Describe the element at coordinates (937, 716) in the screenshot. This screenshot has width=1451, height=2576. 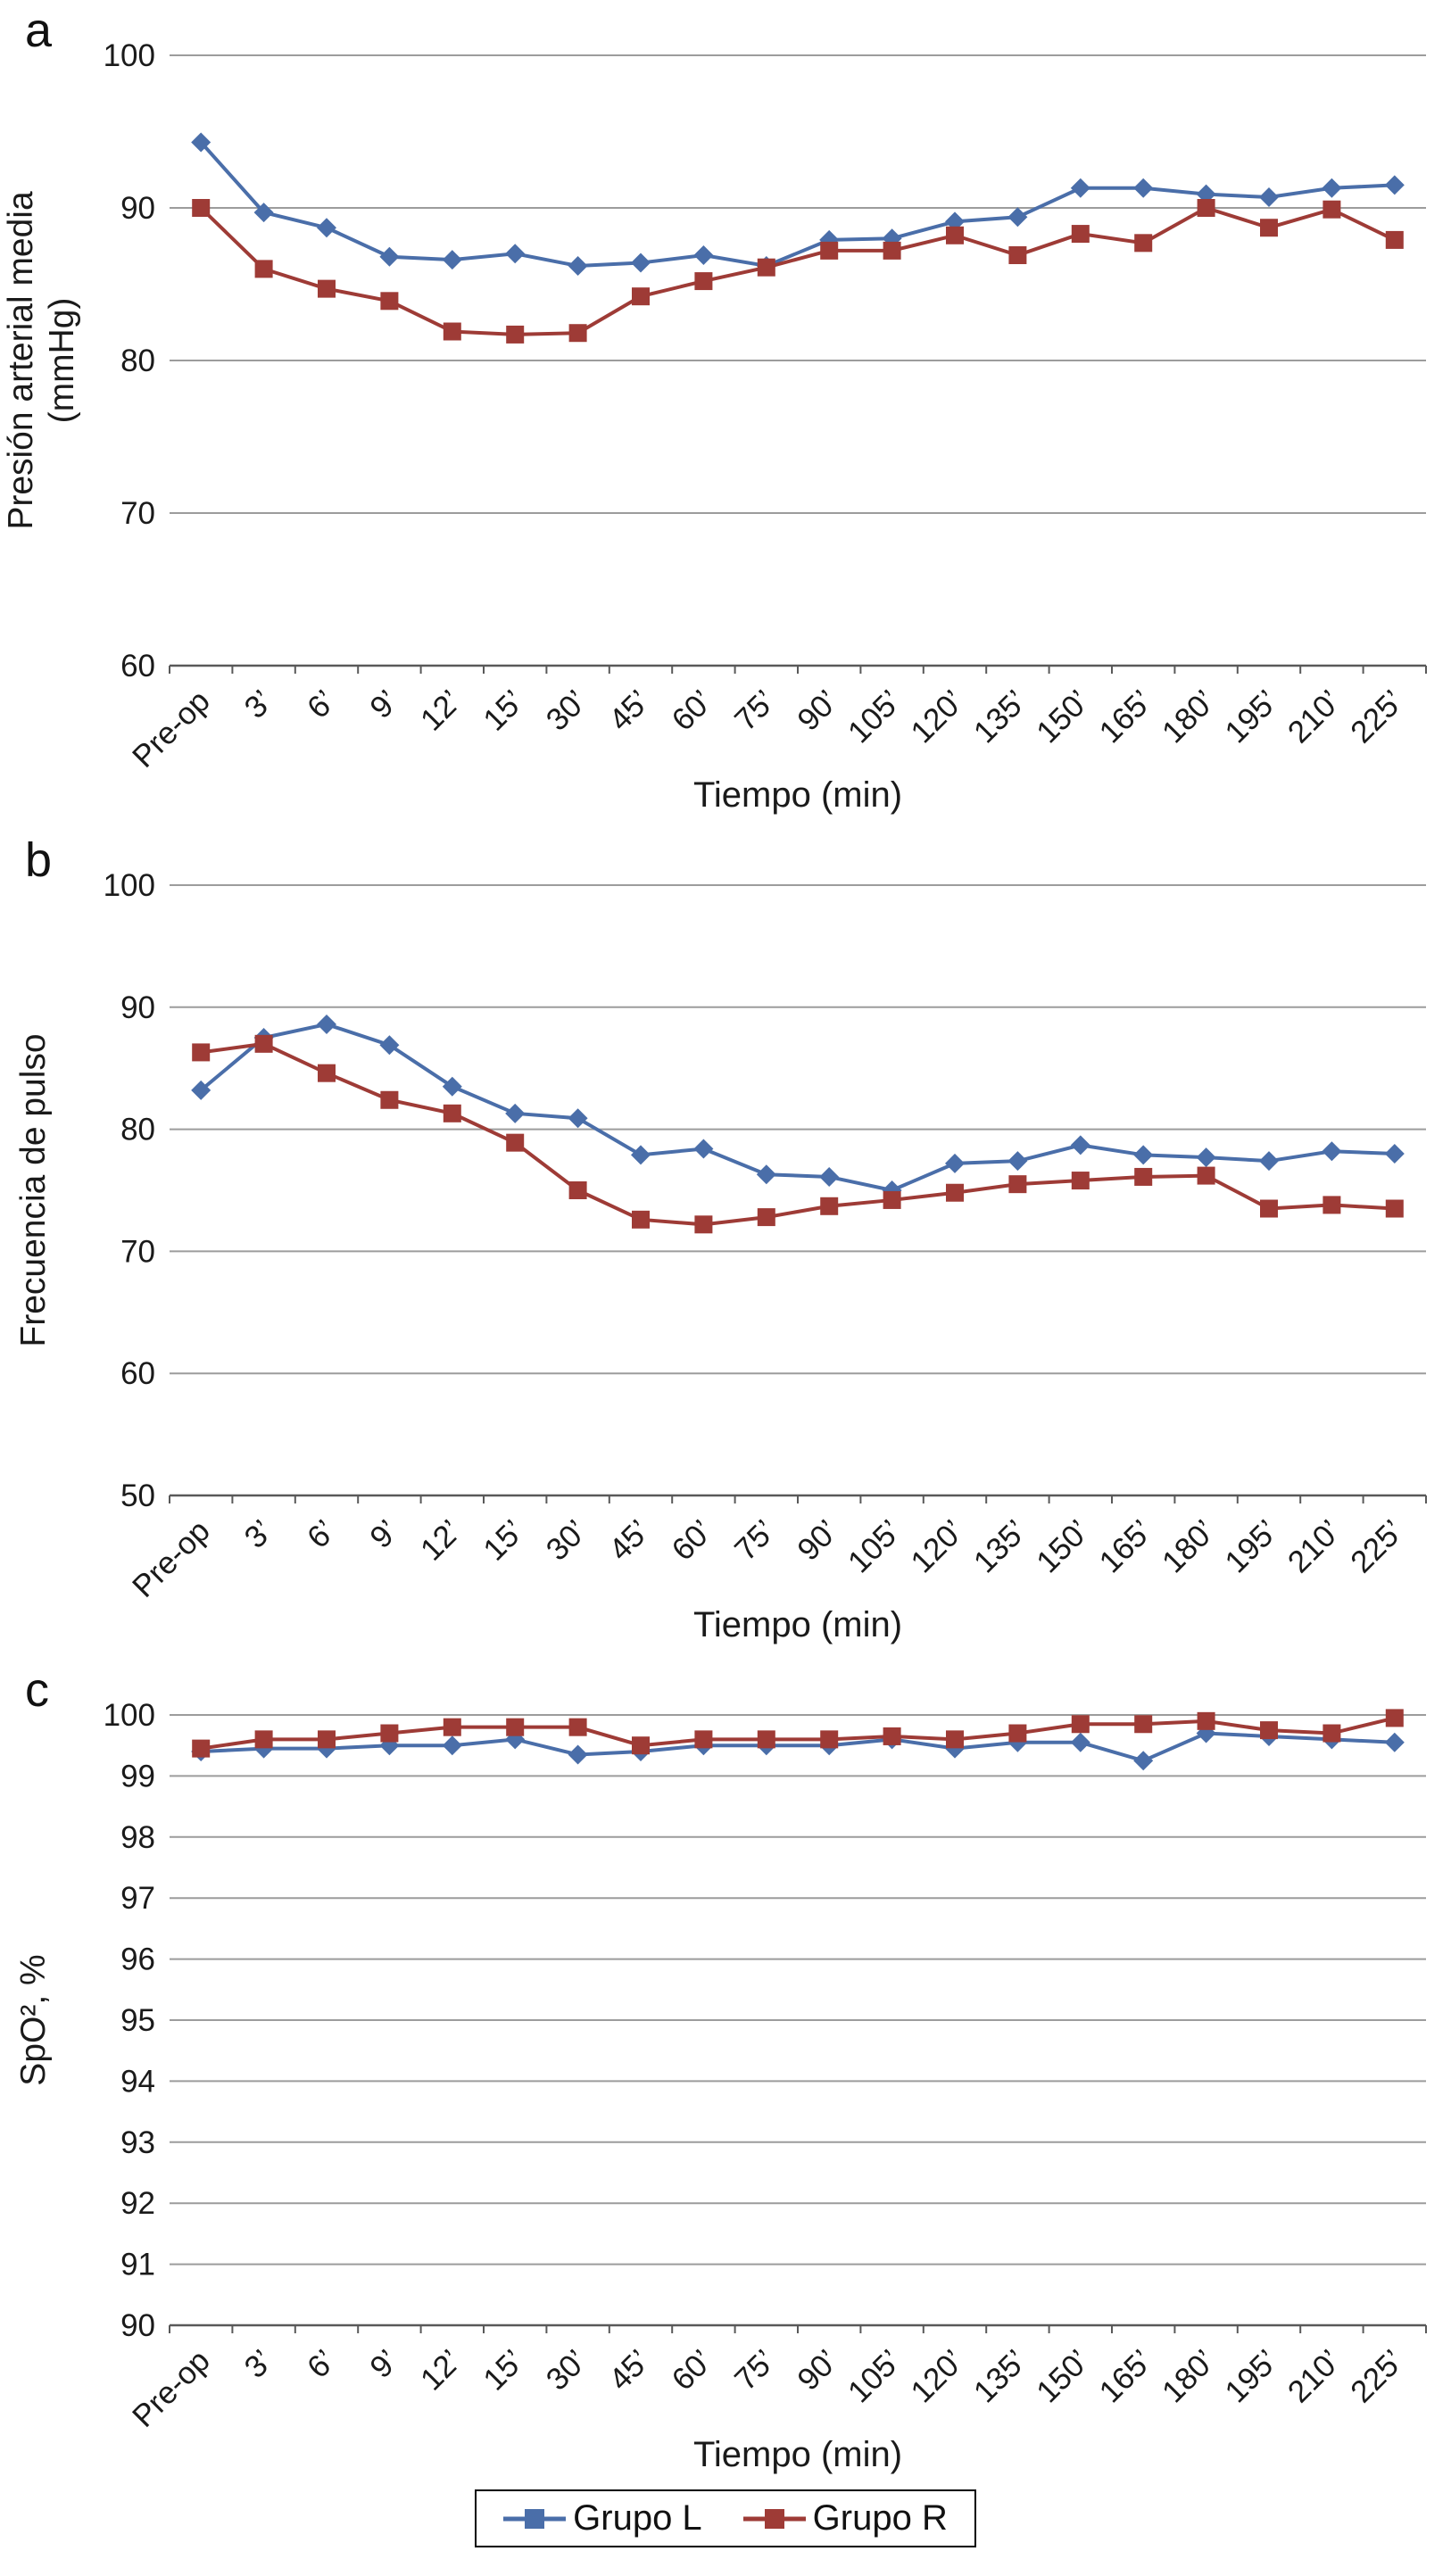
I see `x-tick-label: 120’` at that location.